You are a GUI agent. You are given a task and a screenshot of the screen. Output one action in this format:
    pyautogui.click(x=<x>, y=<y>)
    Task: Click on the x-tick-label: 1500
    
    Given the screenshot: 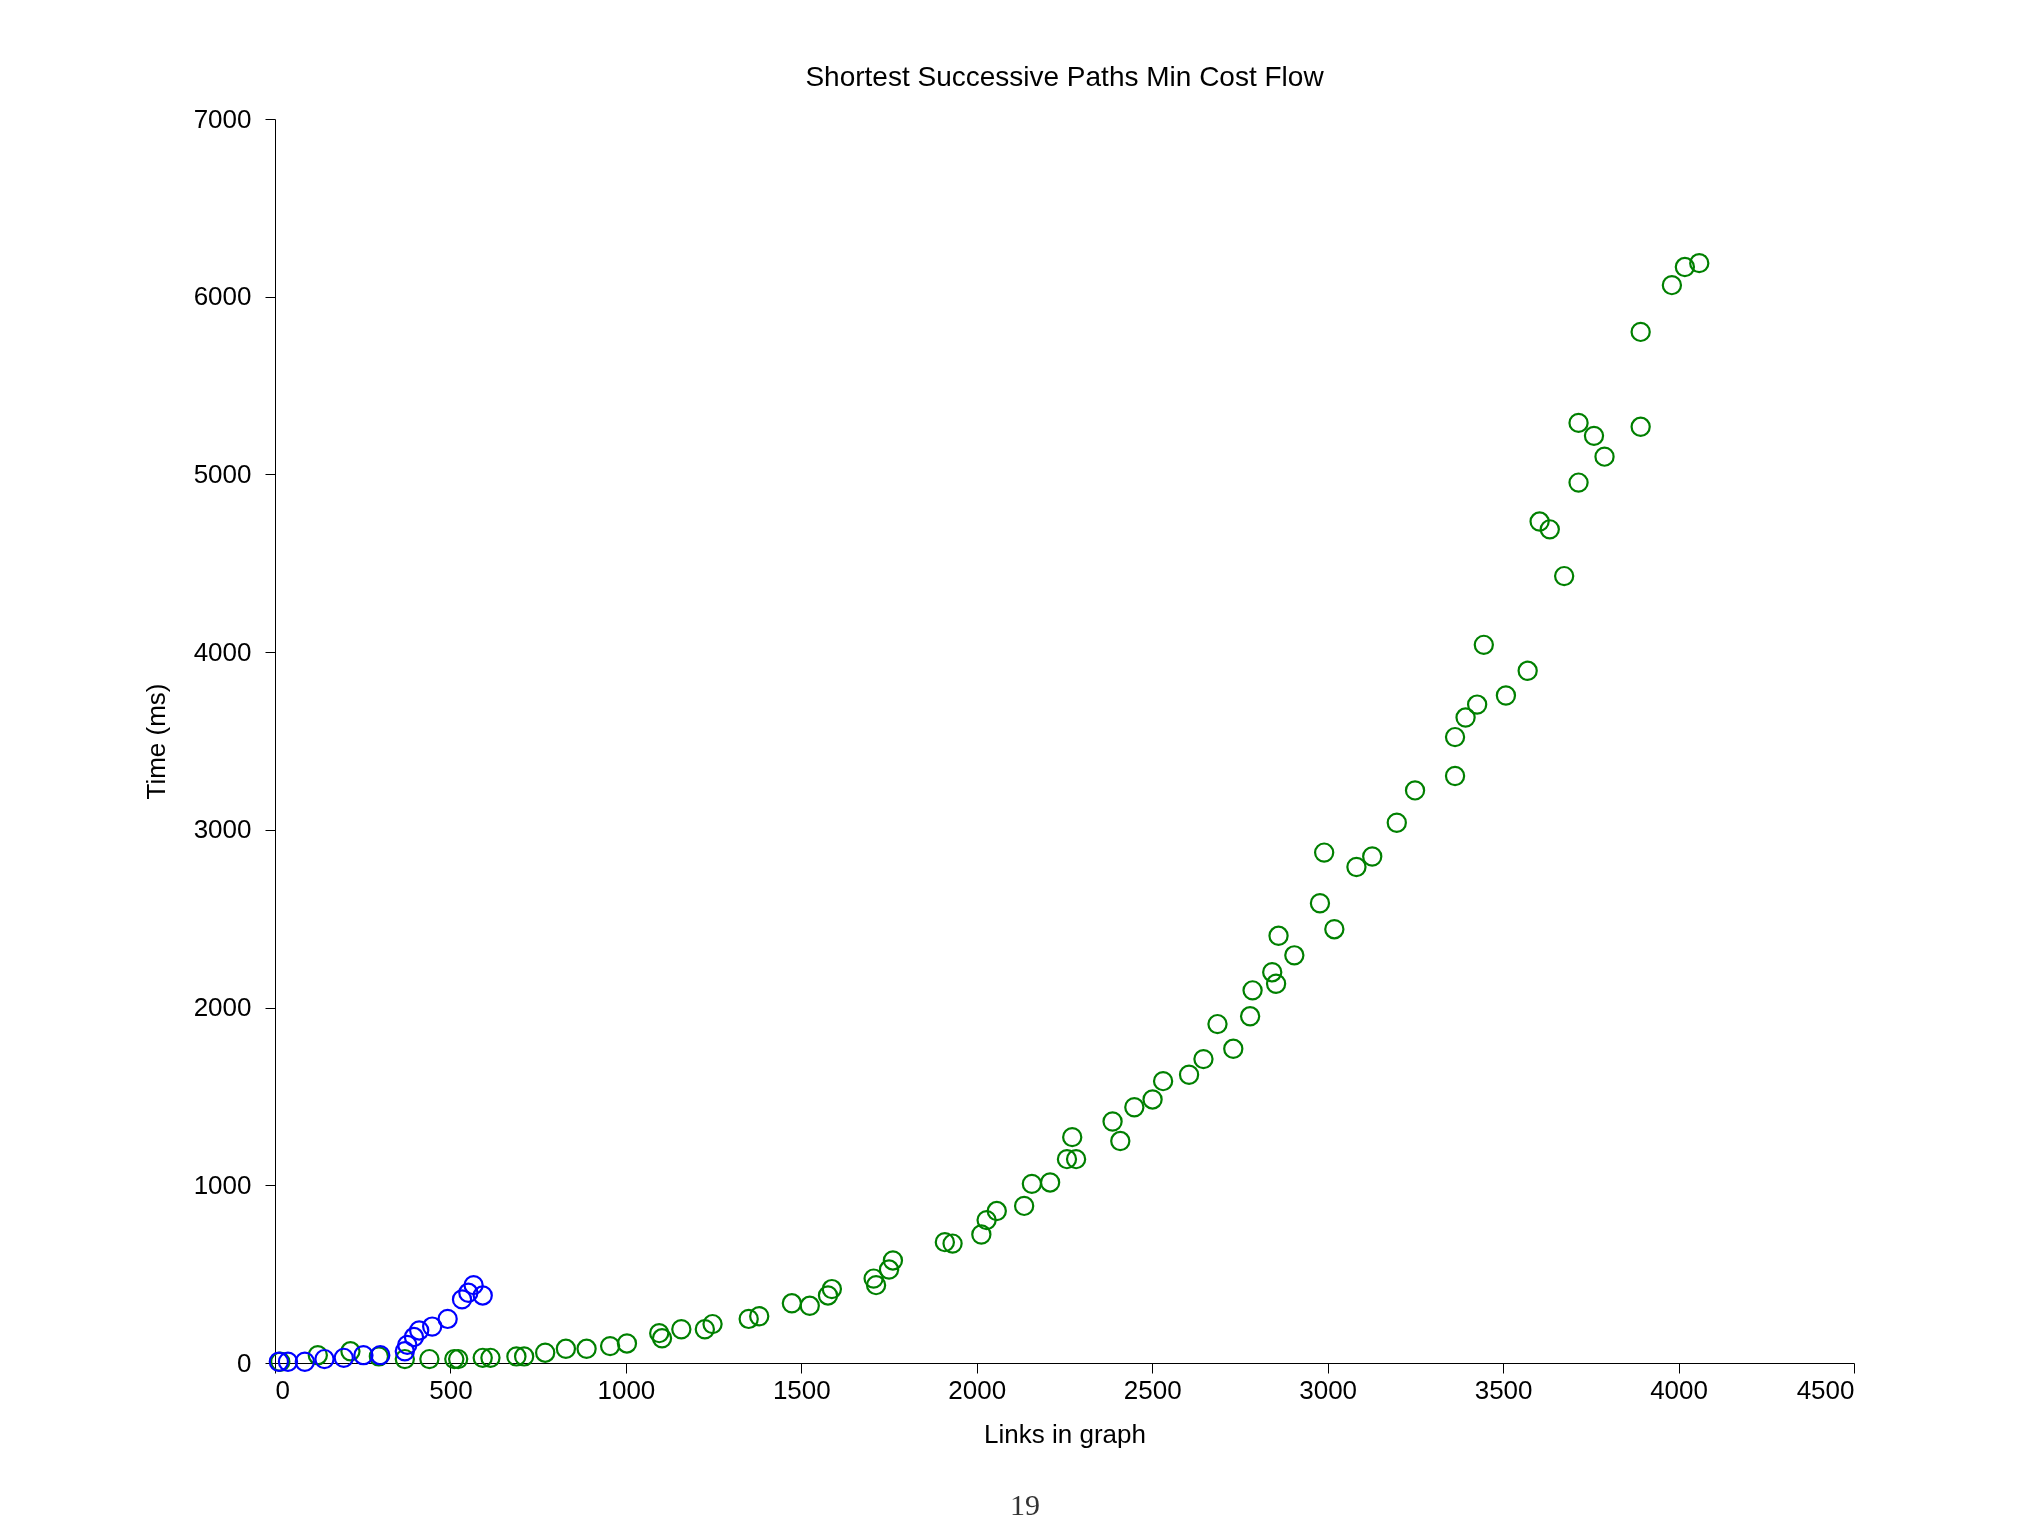 What is the action you would take?
    pyautogui.click(x=801, y=1389)
    